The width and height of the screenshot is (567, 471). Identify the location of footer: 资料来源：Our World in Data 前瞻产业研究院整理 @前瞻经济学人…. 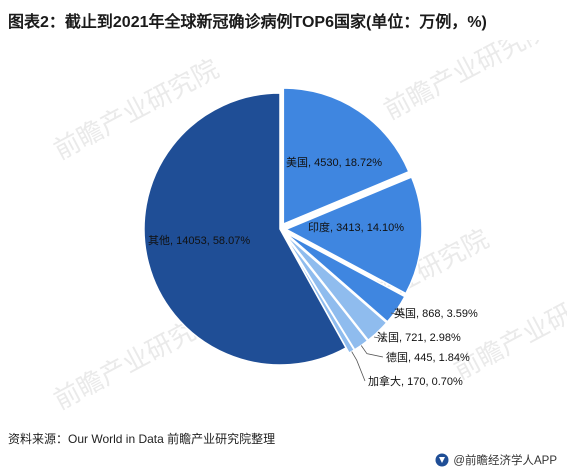
(283, 443).